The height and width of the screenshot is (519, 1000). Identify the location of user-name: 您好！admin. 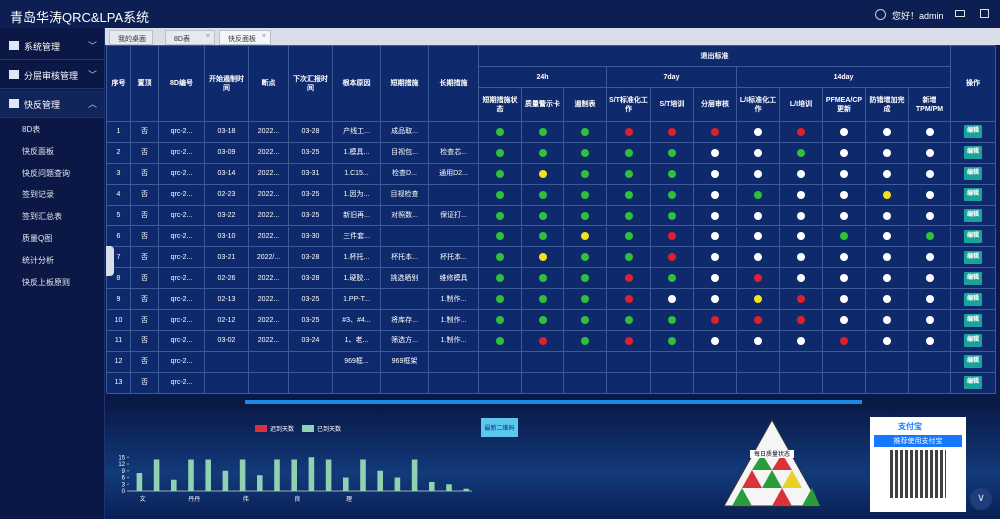
(918, 16).